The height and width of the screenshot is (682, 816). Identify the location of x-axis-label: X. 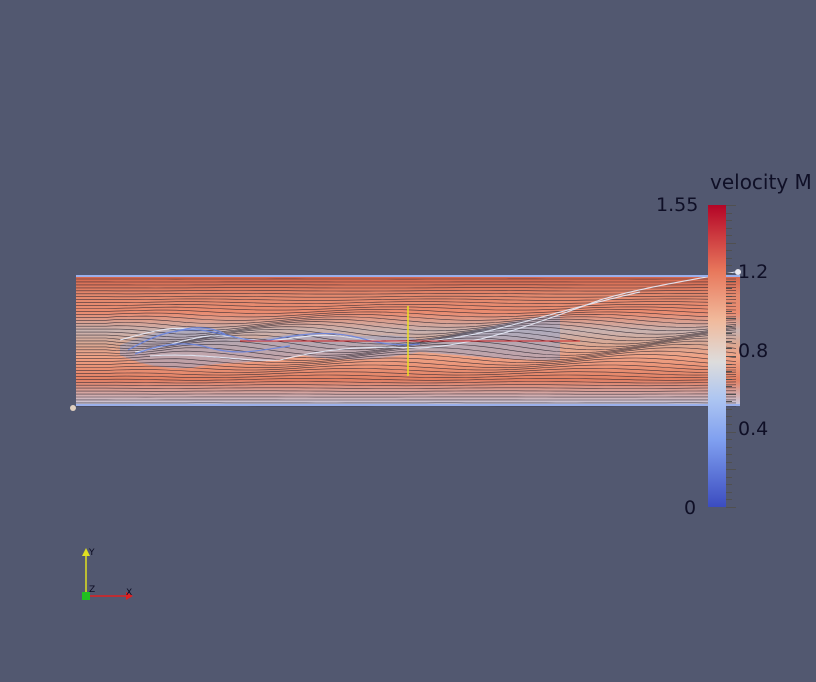
(129, 593).